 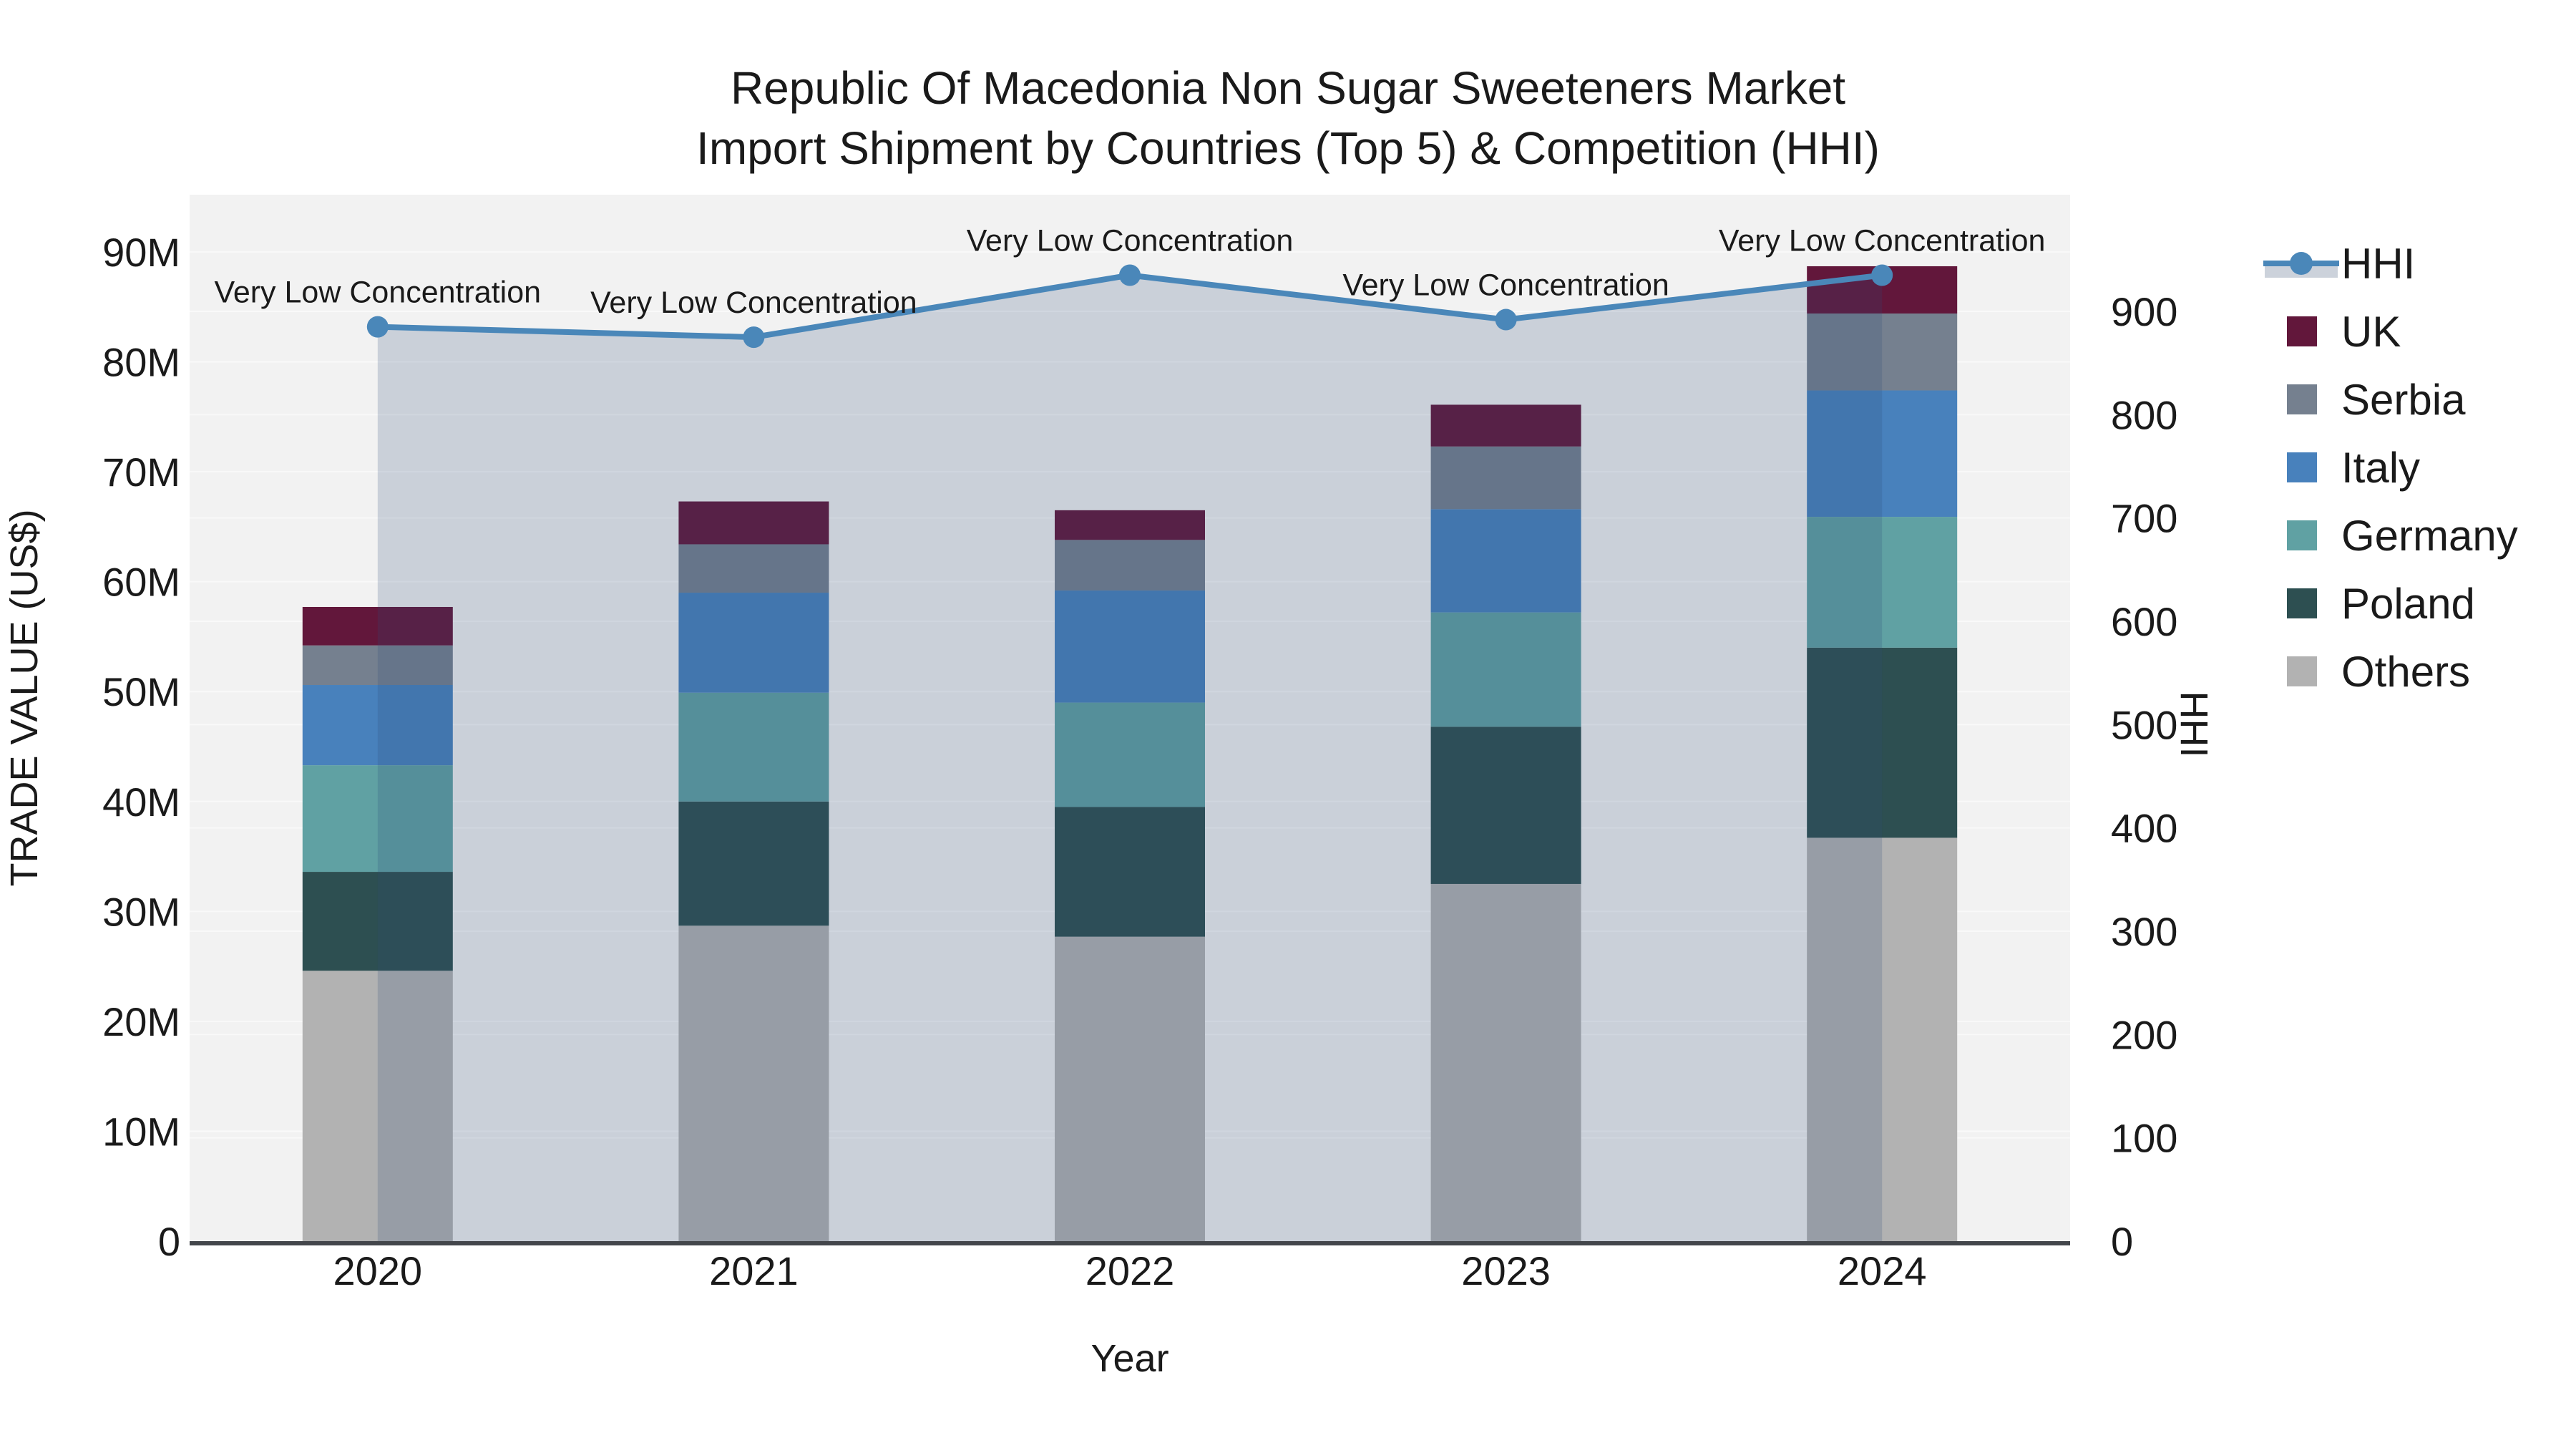 What do you see at coordinates (2339, 264) in the screenshot?
I see `legend-item-hhi: HHI` at bounding box center [2339, 264].